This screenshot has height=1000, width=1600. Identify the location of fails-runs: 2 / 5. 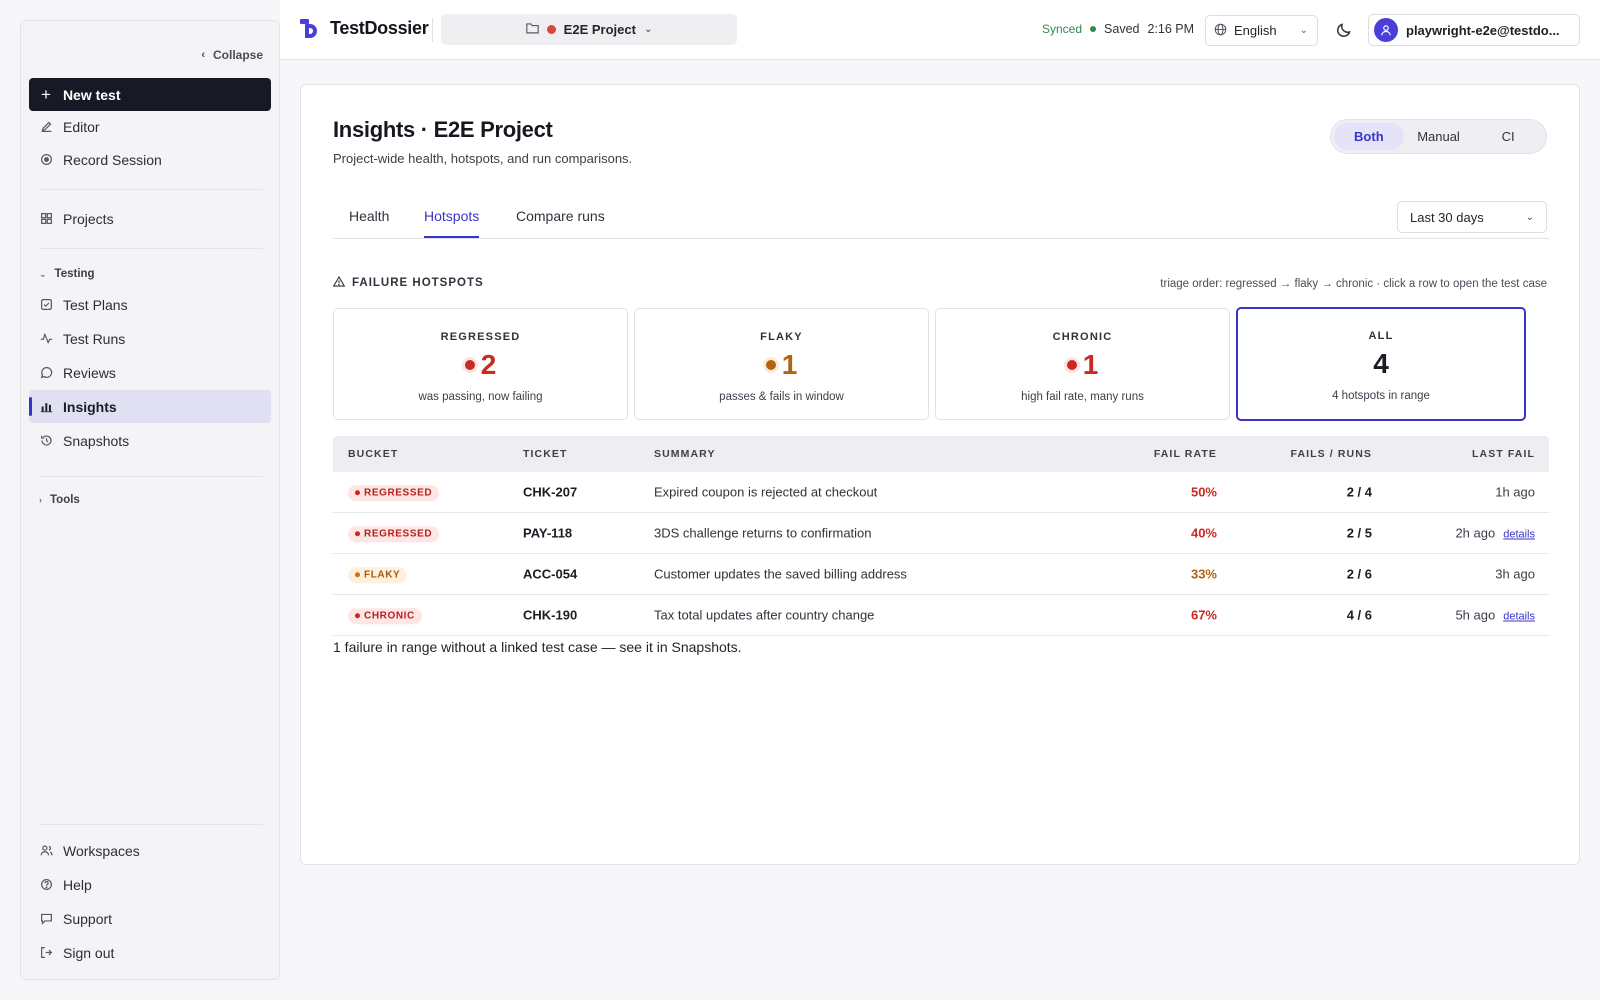
(1359, 533).